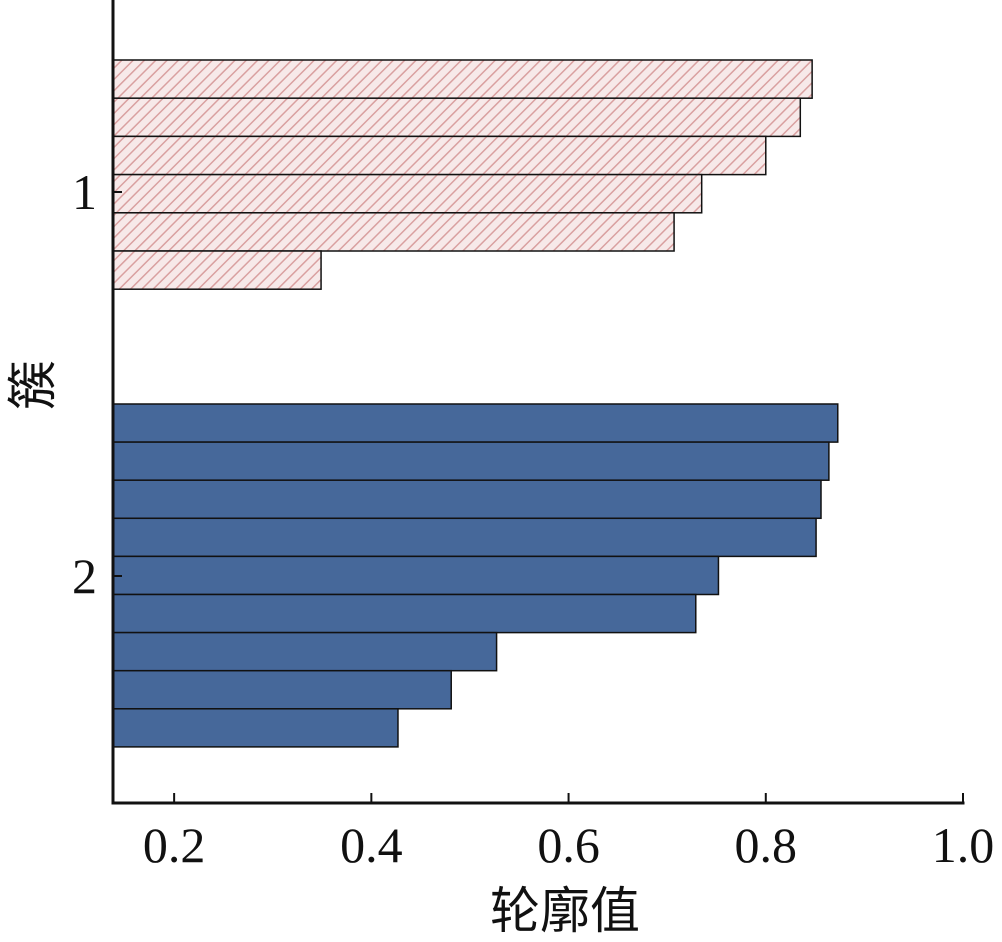 Image resolution: width=1002 pixels, height=942 pixels. Describe the element at coordinates (565, 911) in the screenshot. I see `x-axis-label: 轮廓值` at that location.